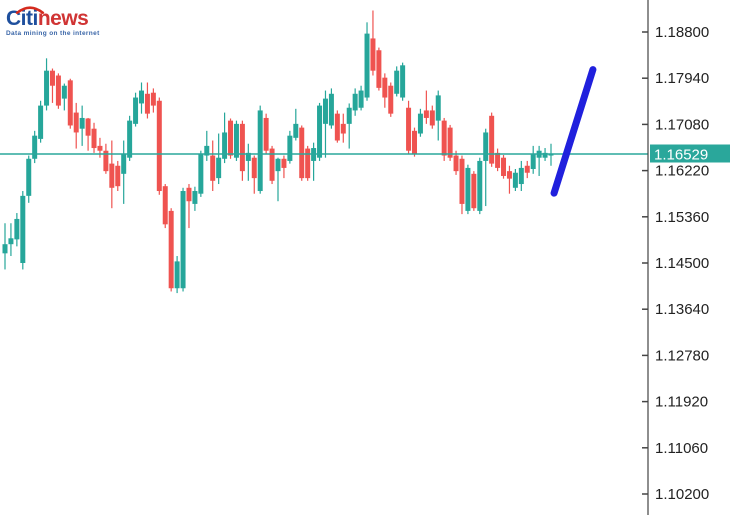  What do you see at coordinates (682, 171) in the screenshot?
I see `axis-tick-label: 1.16220` at bounding box center [682, 171].